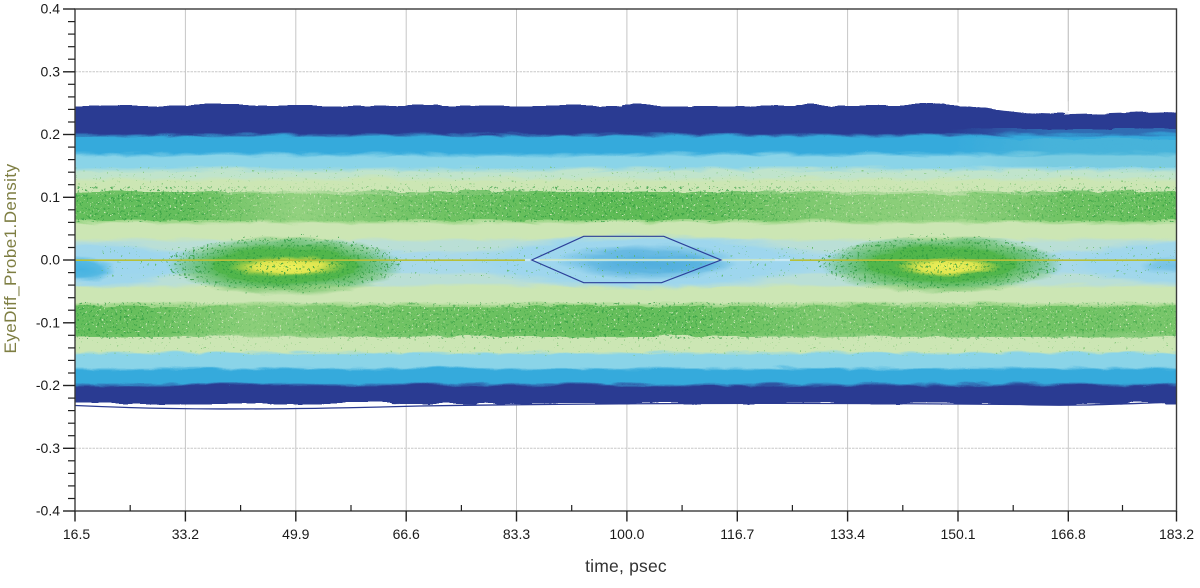  Describe the element at coordinates (1068, 534) in the screenshot. I see `svg-text: 166.8` at that location.